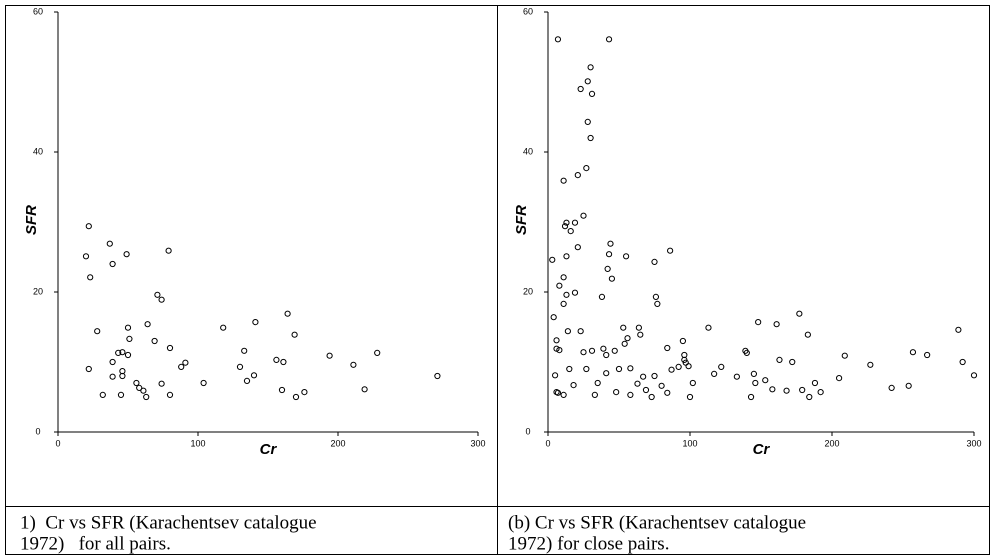 This screenshot has width=997, height=559. What do you see at coordinates (95, 543) in the screenshot?
I see `caption: 1972) for all pairs.` at bounding box center [95, 543].